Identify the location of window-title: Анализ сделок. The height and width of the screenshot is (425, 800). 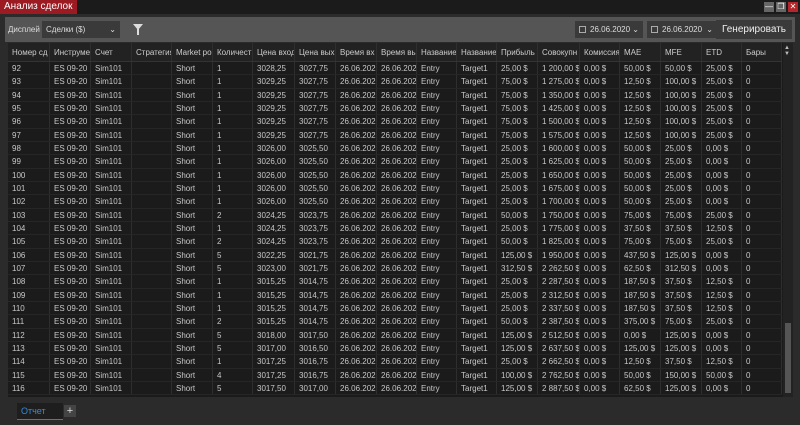
(38, 7).